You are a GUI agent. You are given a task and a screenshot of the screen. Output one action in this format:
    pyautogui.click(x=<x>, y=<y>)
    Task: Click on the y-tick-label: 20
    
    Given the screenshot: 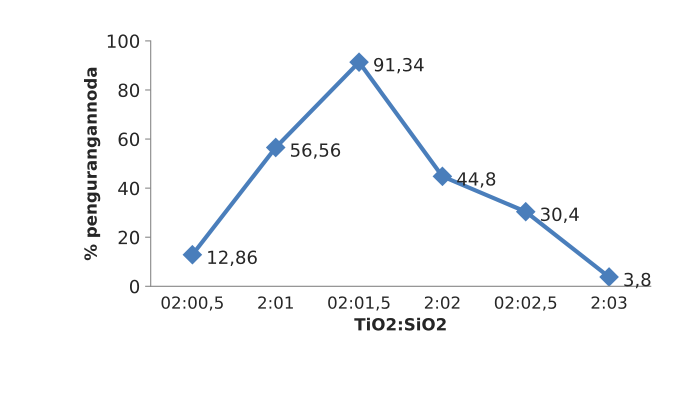 What is the action you would take?
    pyautogui.click(x=129, y=237)
    